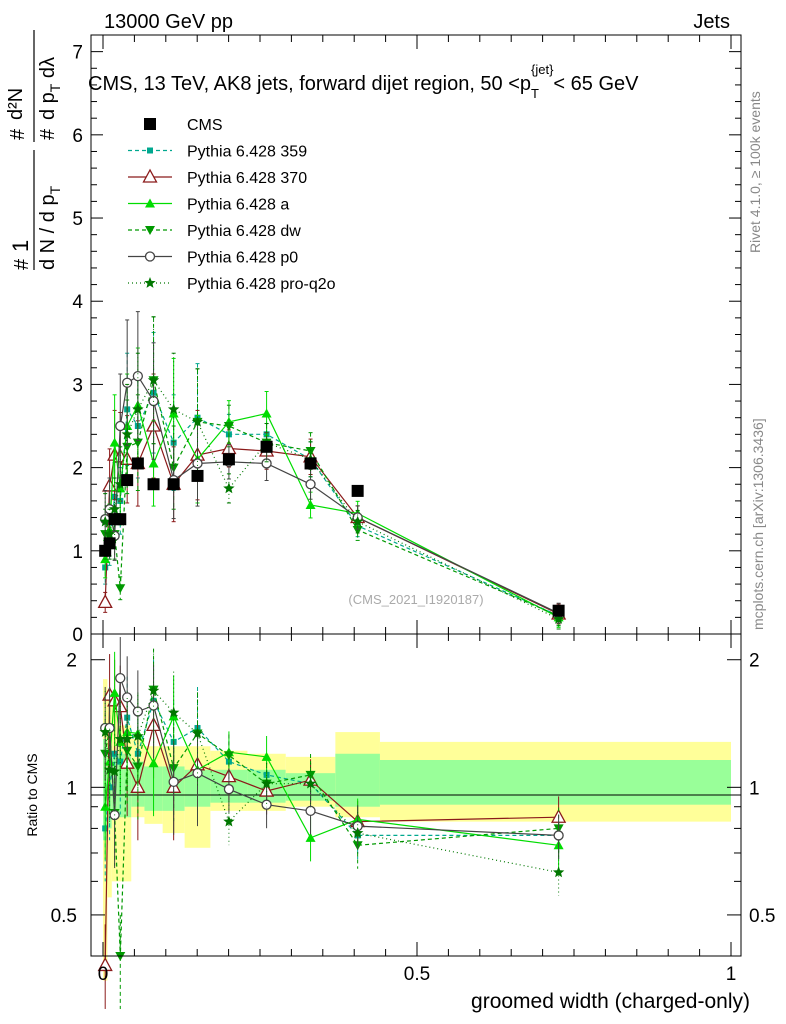 The height and width of the screenshot is (1024, 786). I want to click on ratio-ytick-label-right: 0.5, so click(762, 916).